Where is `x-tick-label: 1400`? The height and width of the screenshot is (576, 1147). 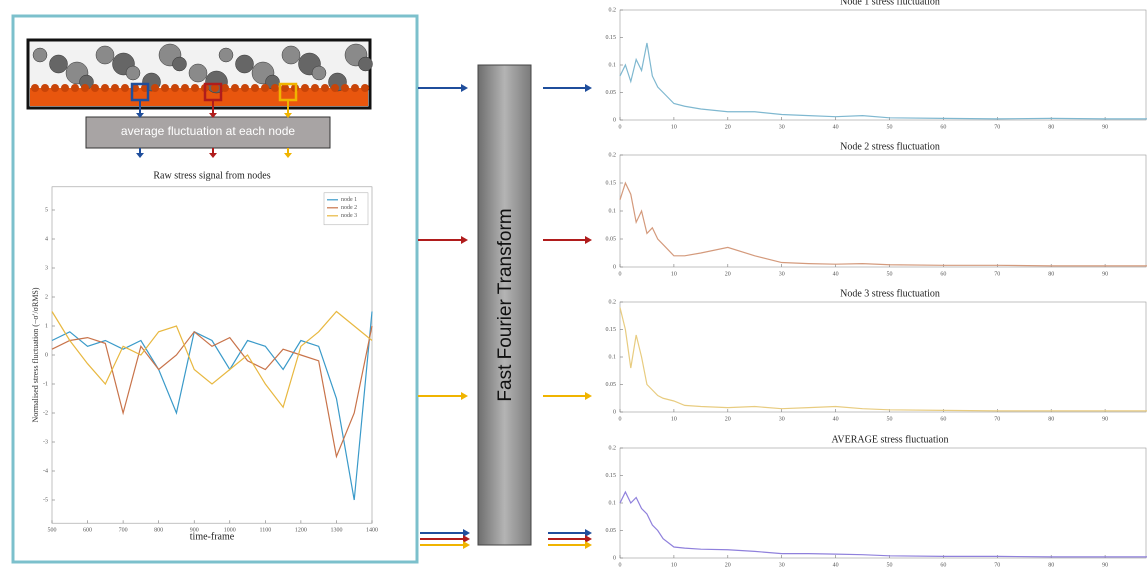
x-tick-label: 1400 is located at coordinates (372, 531).